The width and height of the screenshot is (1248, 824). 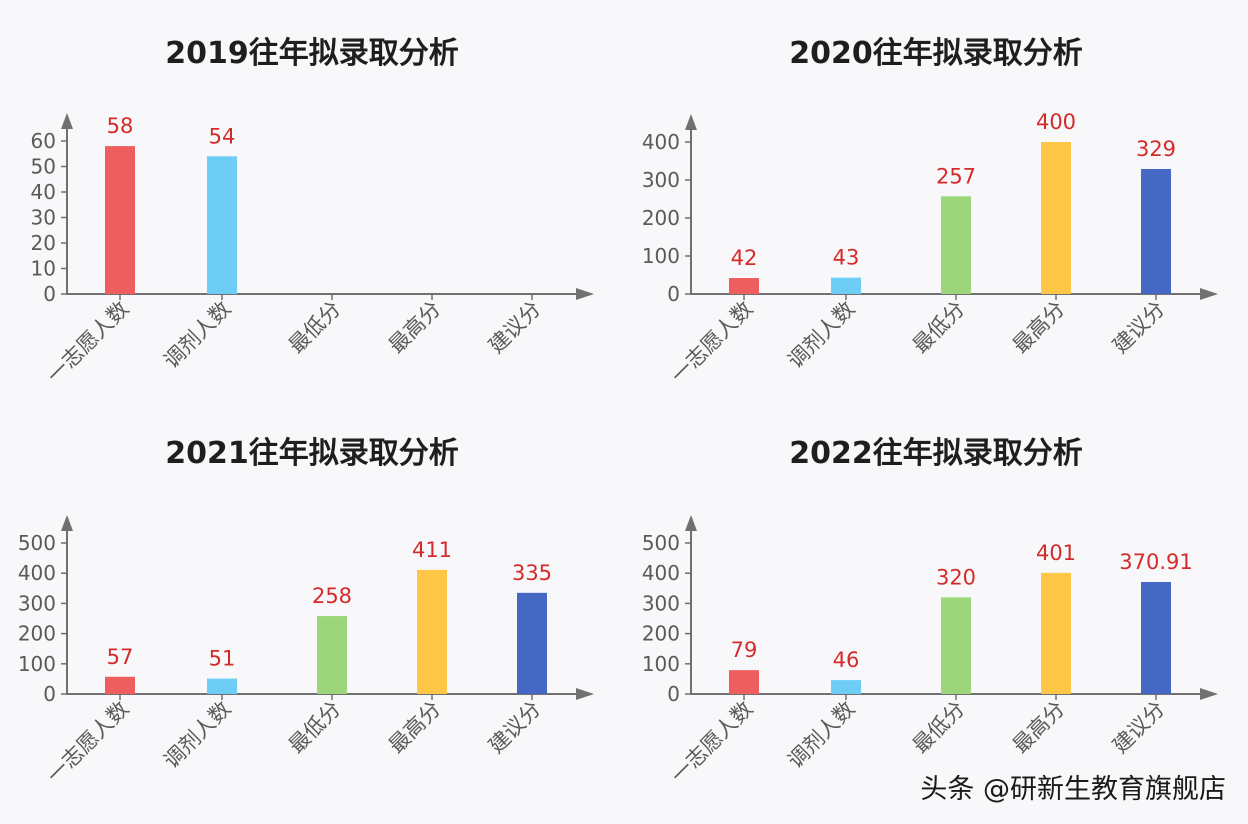 What do you see at coordinates (1156, 149) in the screenshot?
I see `data-label: 329` at bounding box center [1156, 149].